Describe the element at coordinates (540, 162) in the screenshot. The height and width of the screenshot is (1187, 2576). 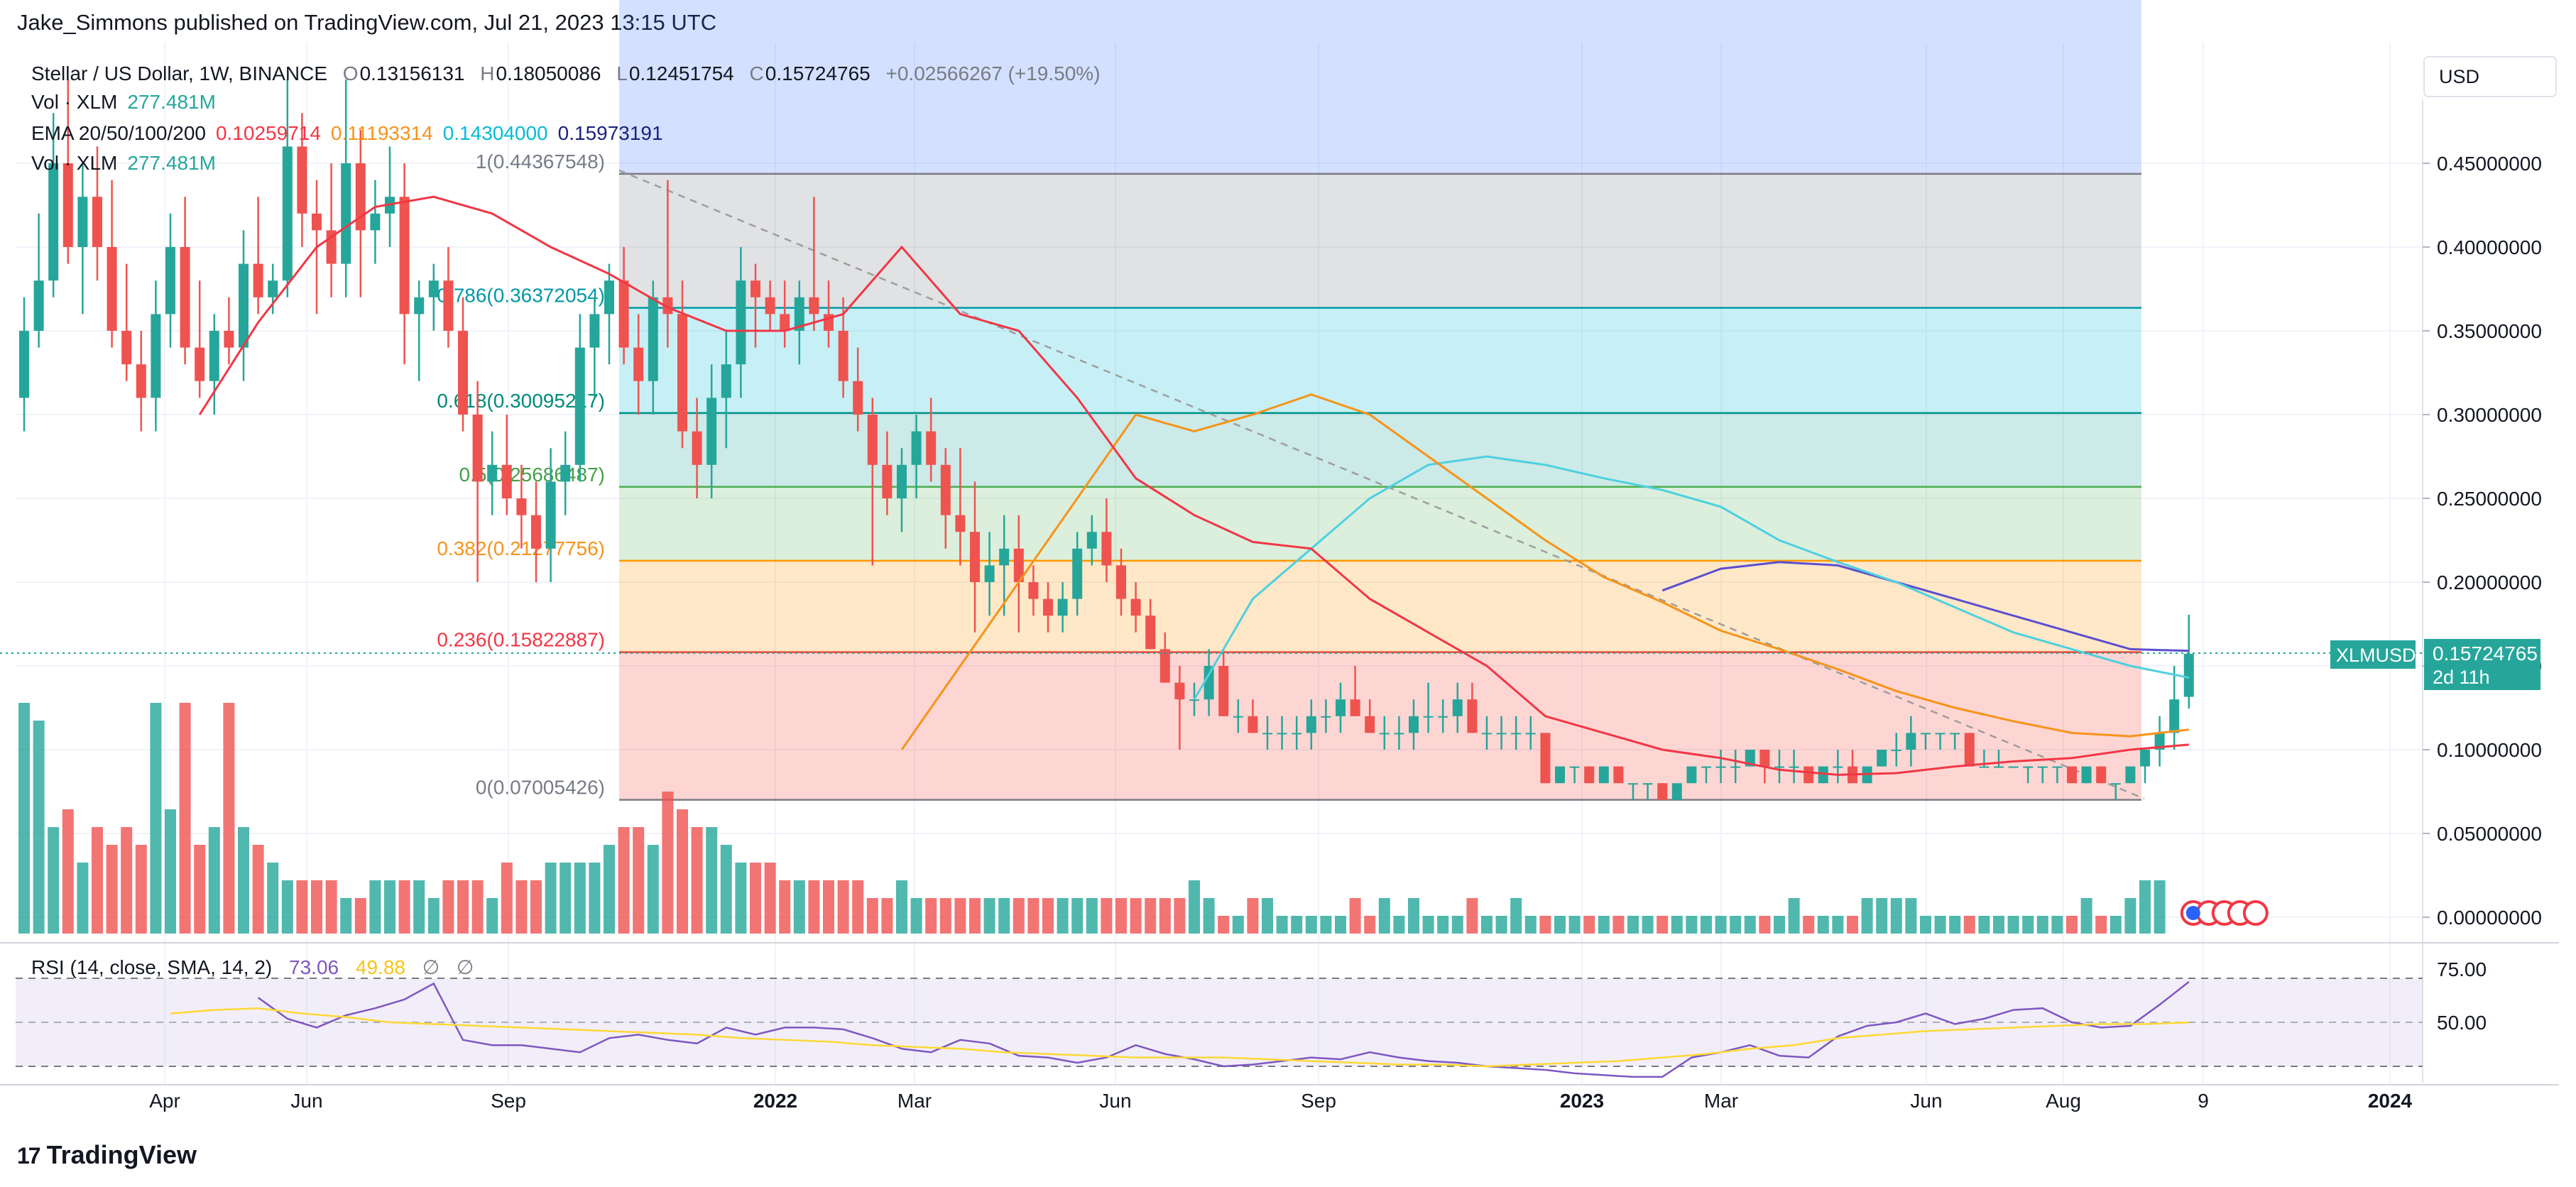
I see `fib-level-label: 1(0.44367548)` at that location.